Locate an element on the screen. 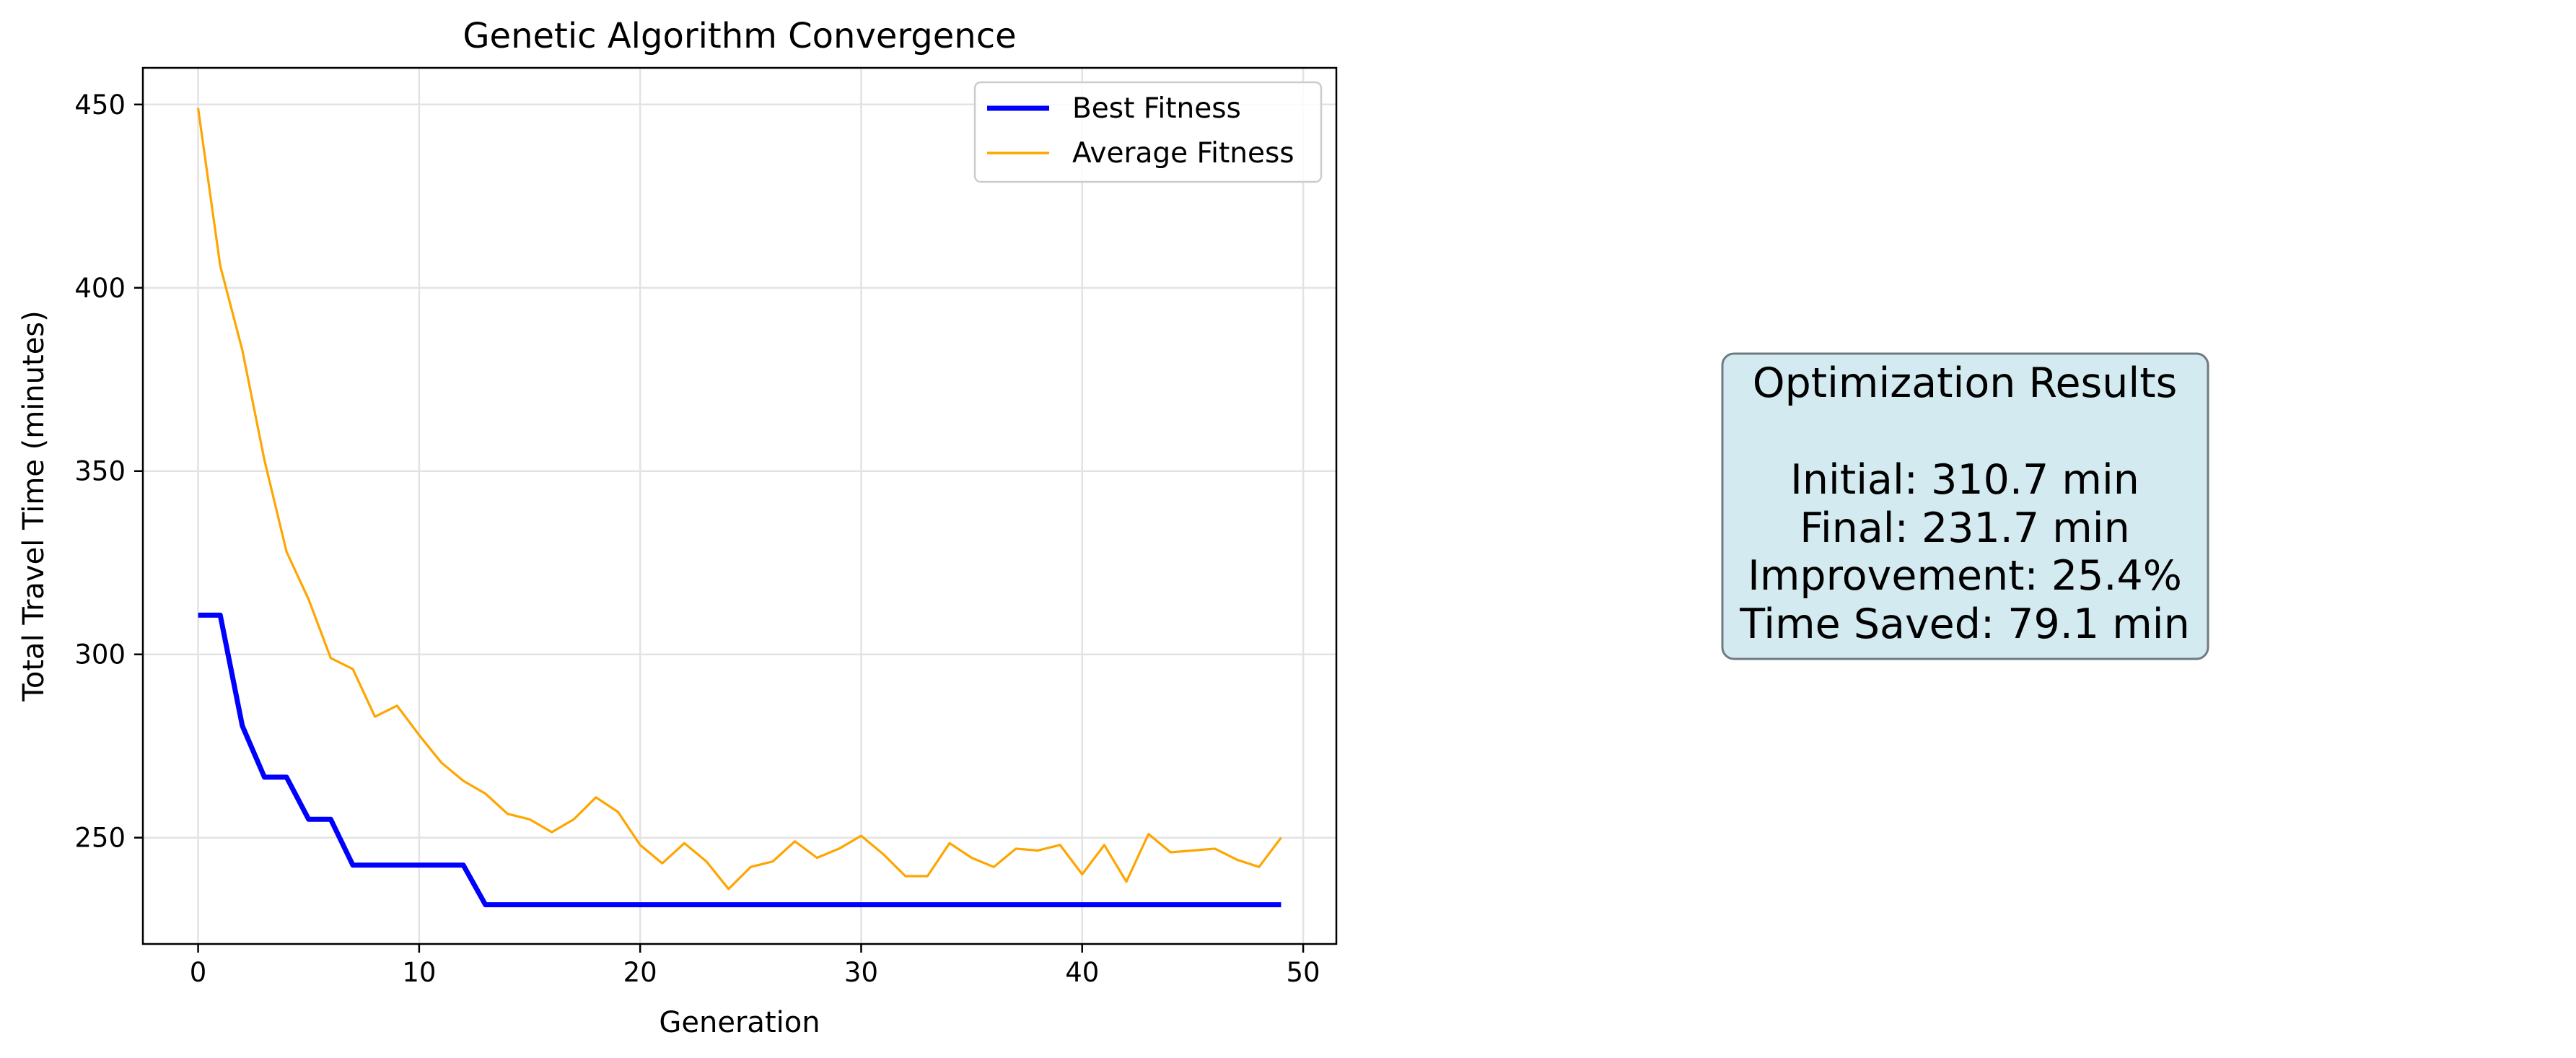 This screenshot has height=1058, width=2576. results-title: Optimization Results is located at coordinates (1965, 383).